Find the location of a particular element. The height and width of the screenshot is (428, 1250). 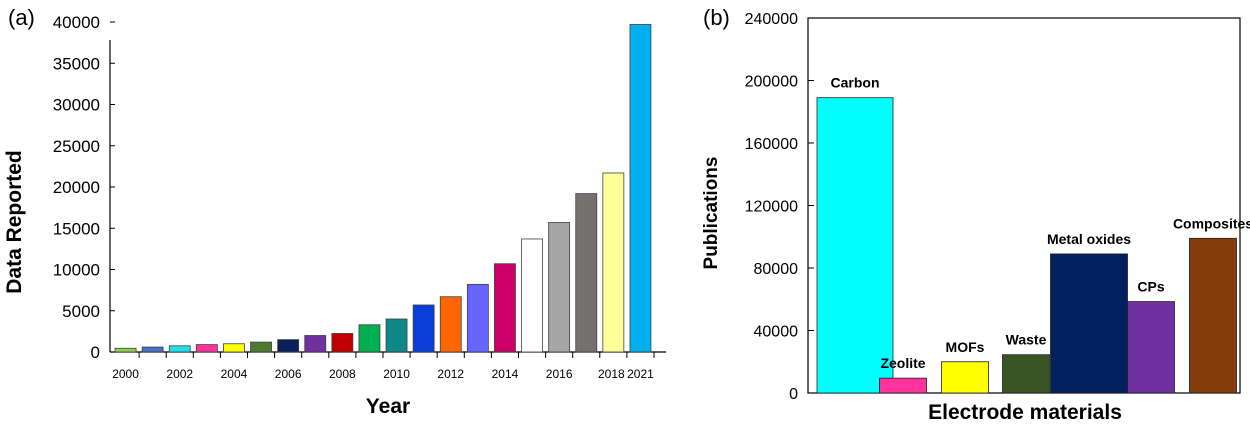

bar-2017 is located at coordinates (586, 273).